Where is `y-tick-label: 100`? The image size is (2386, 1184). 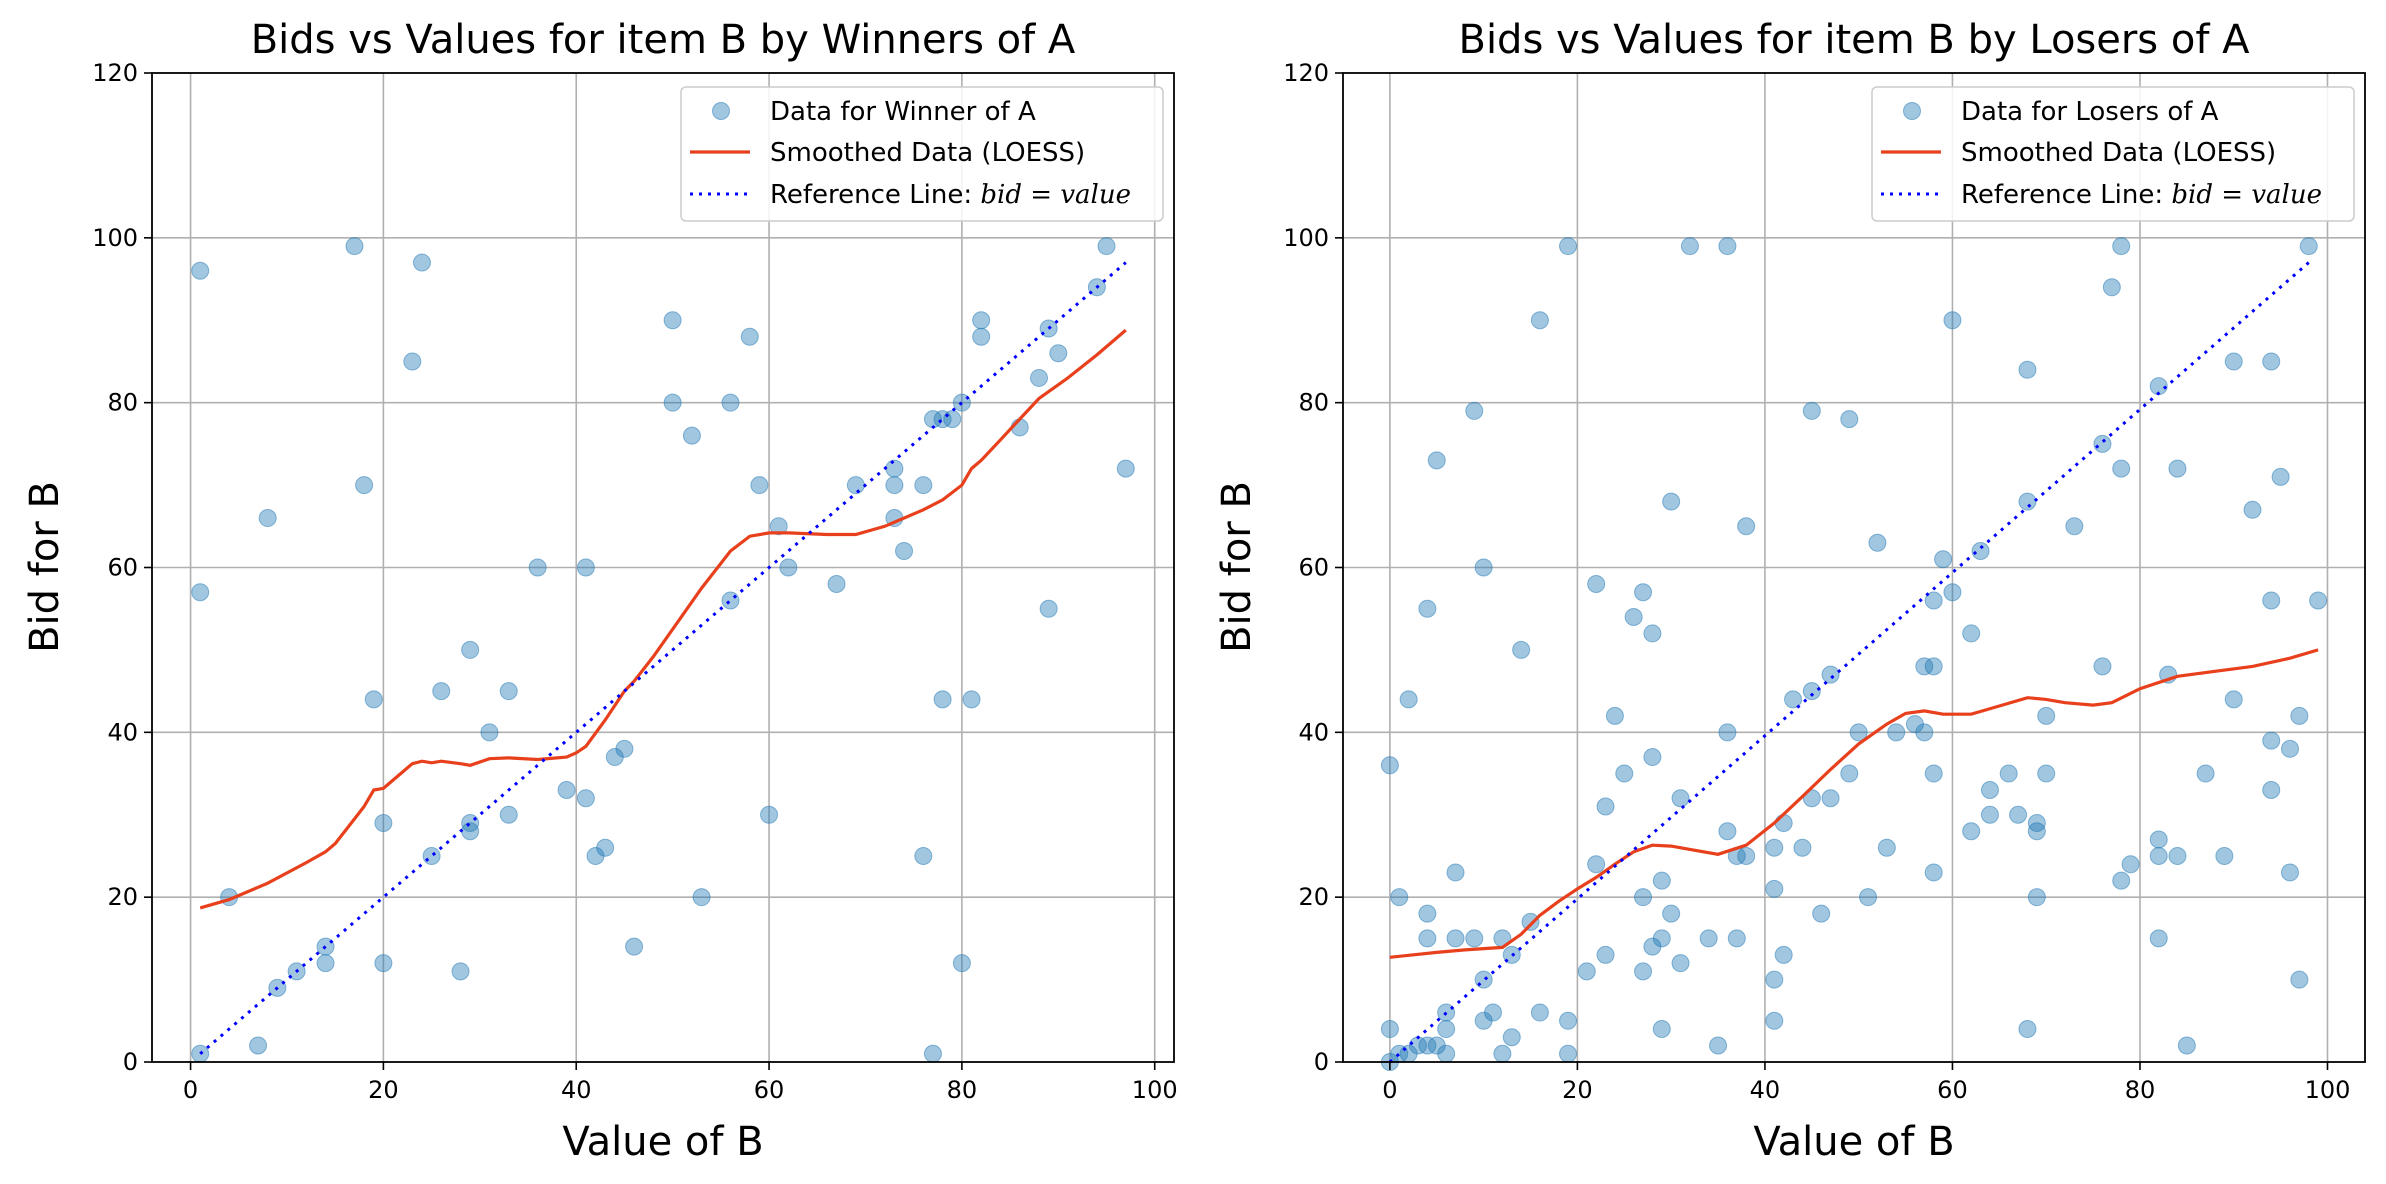
y-tick-label: 100 is located at coordinates (115, 238).